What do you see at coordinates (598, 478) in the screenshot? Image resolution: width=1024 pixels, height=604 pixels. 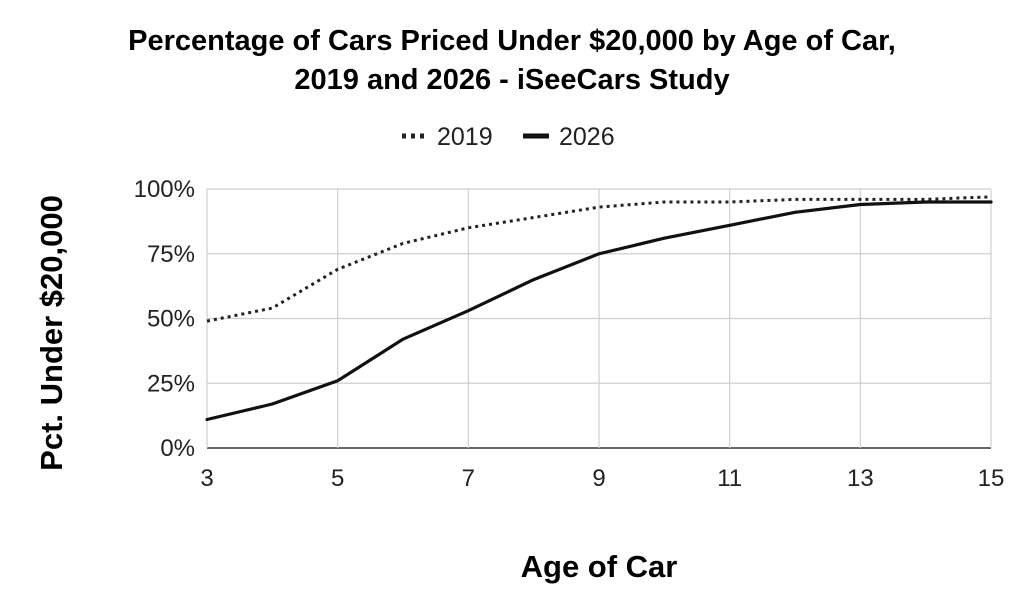 I see `x-tick-label: 9` at bounding box center [598, 478].